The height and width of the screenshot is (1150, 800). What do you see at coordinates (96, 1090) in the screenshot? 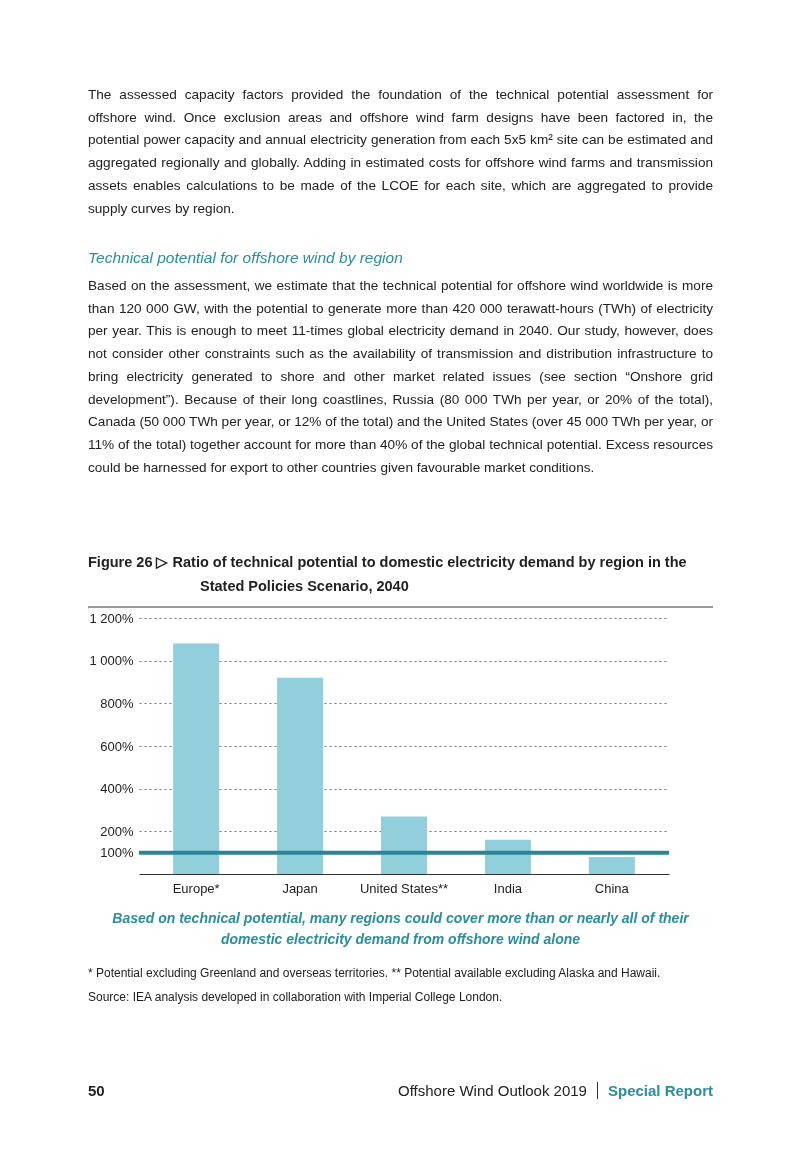
I see `text: 50` at bounding box center [96, 1090].